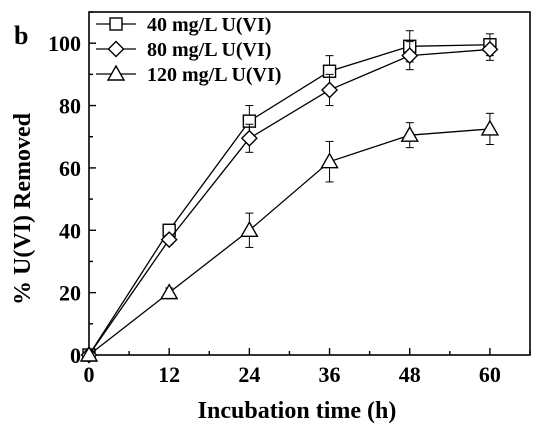  What do you see at coordinates (214, 75) in the screenshot?
I see `legend-label: 120 mg/L U(VI)` at bounding box center [214, 75].